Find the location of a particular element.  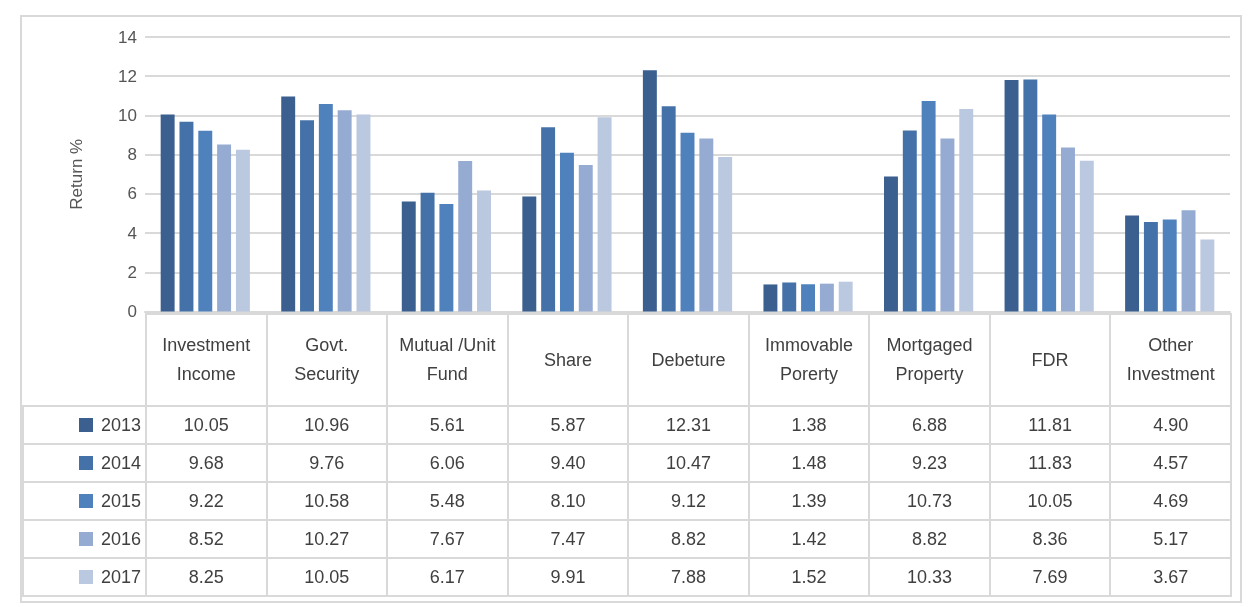

y-tick-label: 4 is located at coordinates (132, 233).